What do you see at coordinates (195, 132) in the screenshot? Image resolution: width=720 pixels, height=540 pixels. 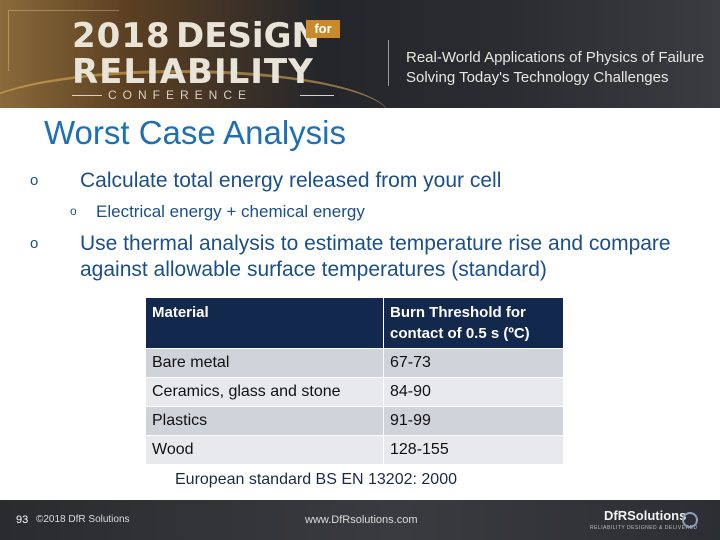 I see `slide-title: Worst Case Analysis` at bounding box center [195, 132].